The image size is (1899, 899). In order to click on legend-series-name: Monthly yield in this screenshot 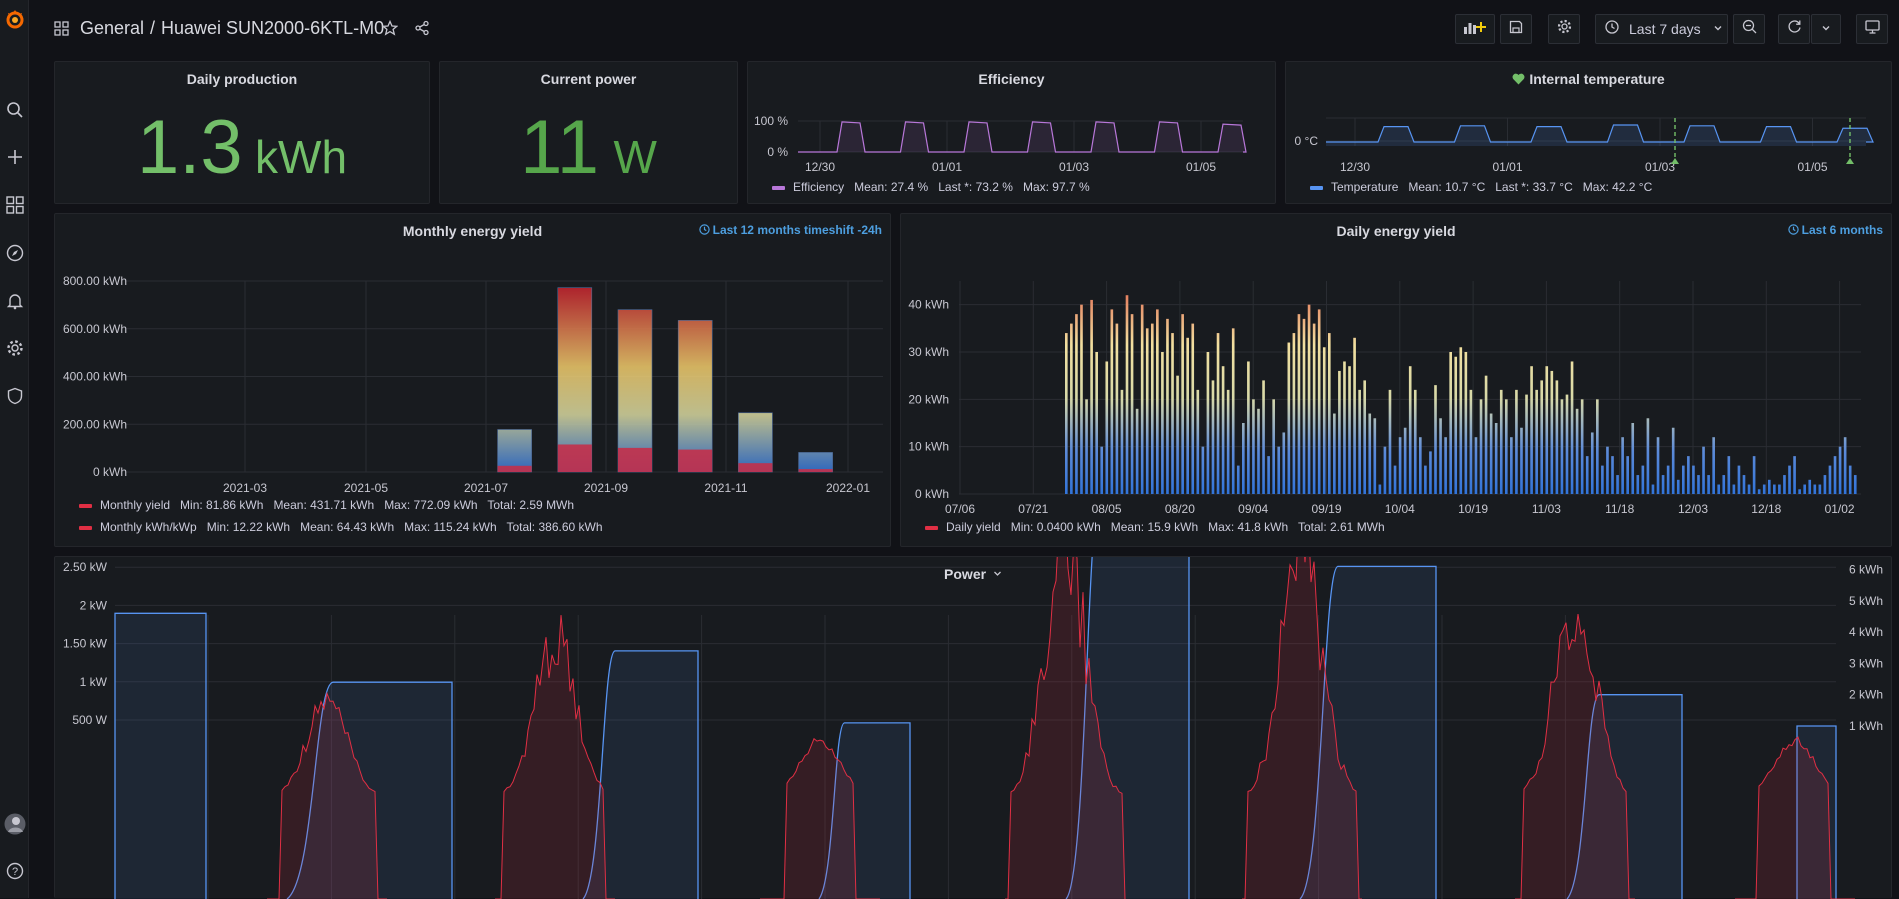, I will do `click(135, 505)`.